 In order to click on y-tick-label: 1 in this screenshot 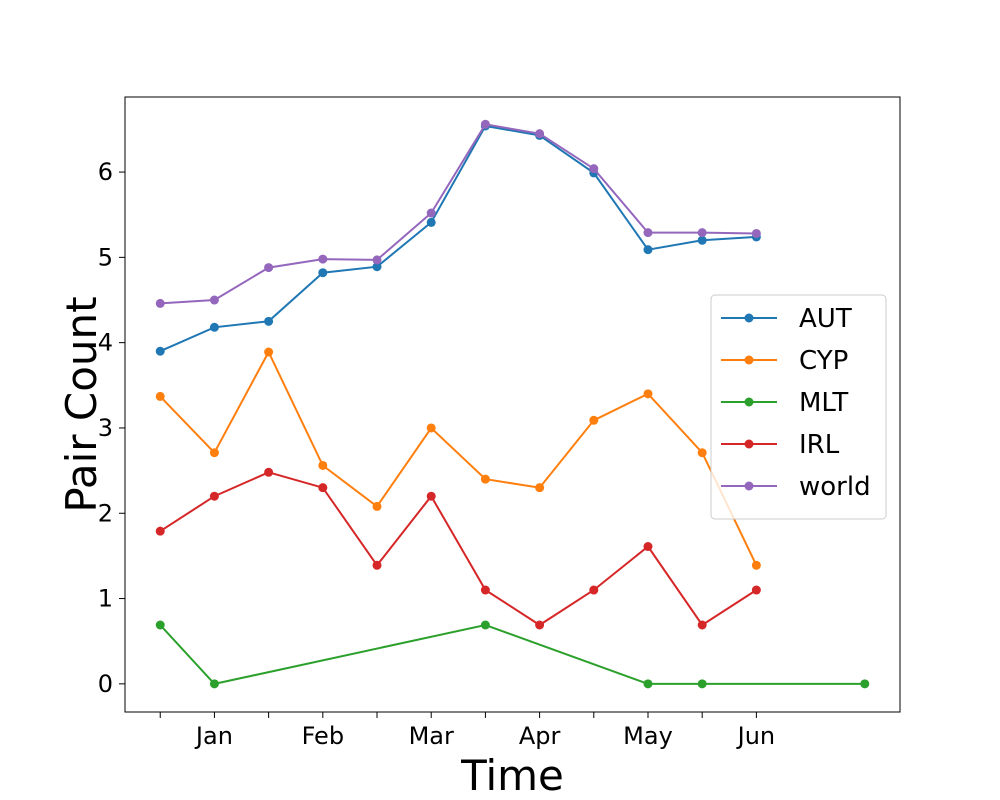, I will do `click(105, 599)`.